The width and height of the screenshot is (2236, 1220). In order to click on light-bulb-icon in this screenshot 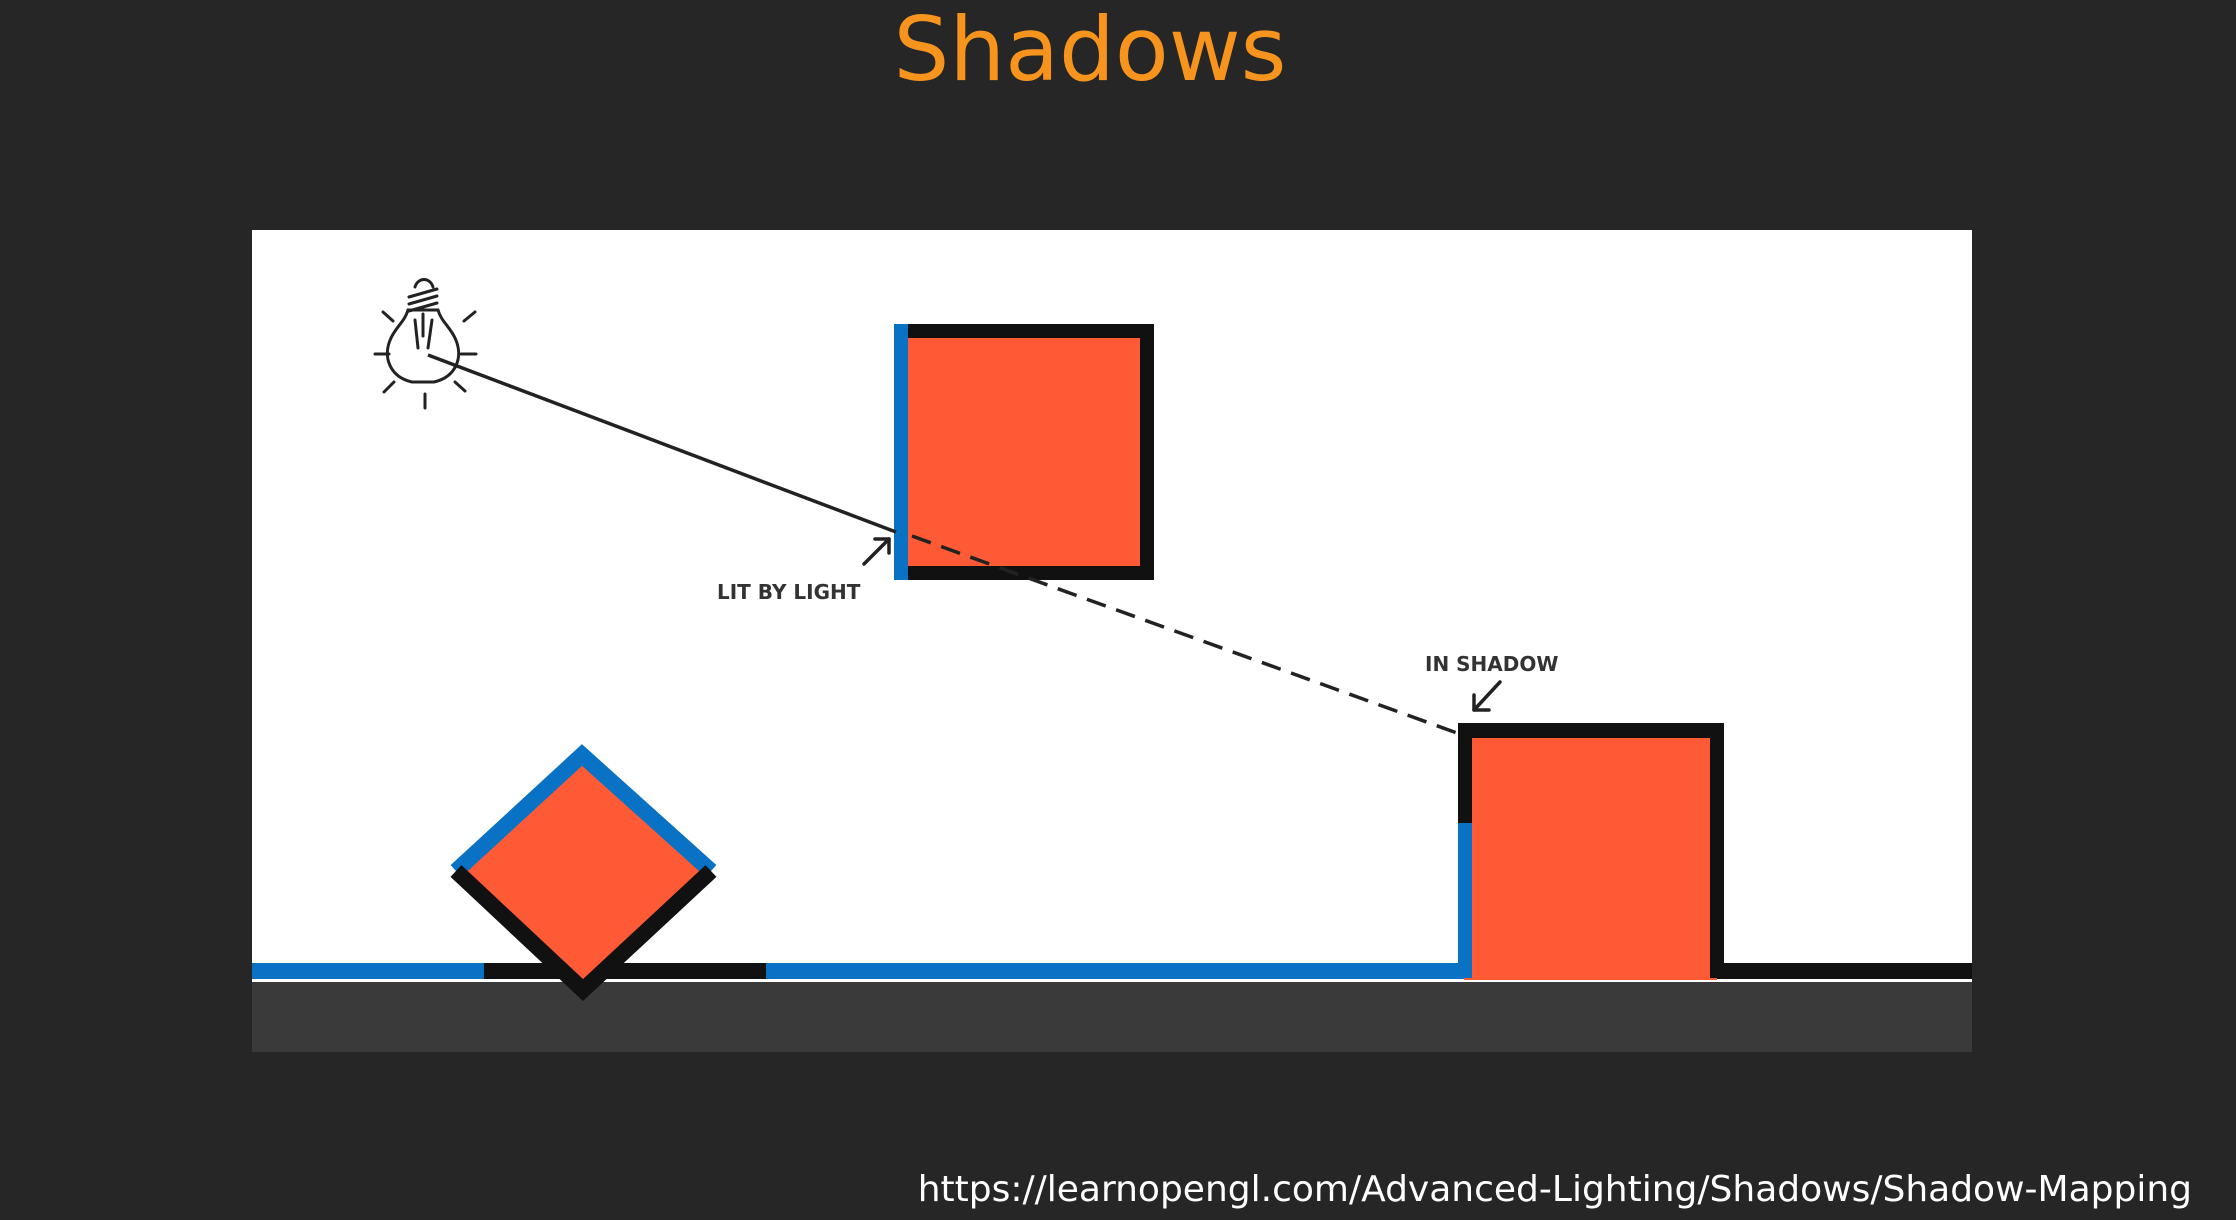, I will do `click(425, 344)`.